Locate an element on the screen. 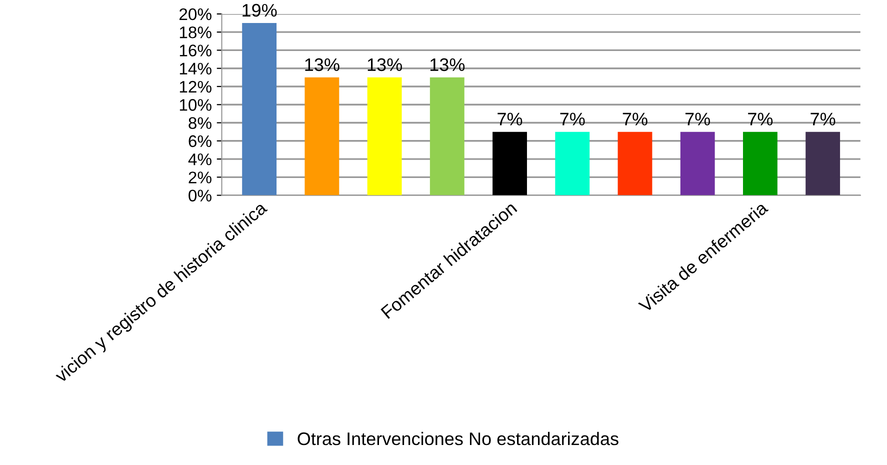 The width and height of the screenshot is (887, 465). y-tick-label: 0% is located at coordinates (200, 196).